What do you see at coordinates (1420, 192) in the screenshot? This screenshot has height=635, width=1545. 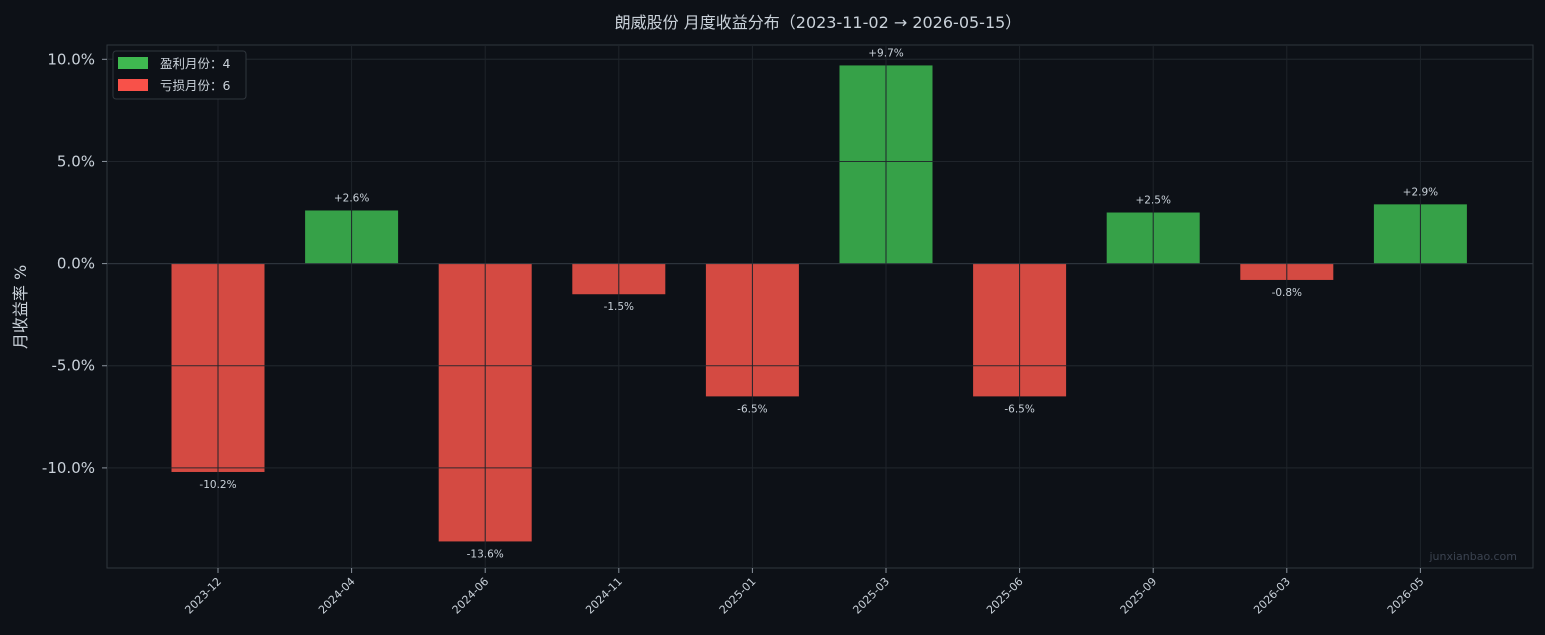 I see `data-label: +2.9%` at bounding box center [1420, 192].